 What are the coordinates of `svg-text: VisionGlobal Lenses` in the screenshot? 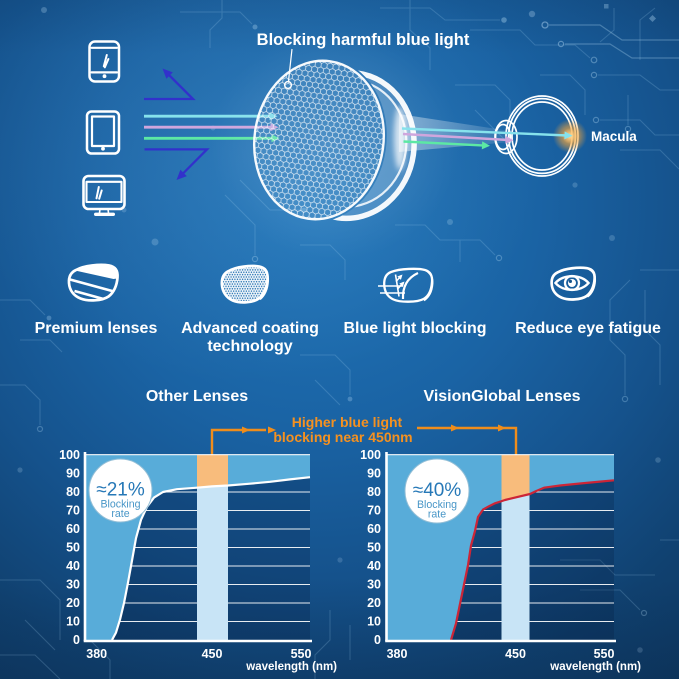 It's located at (501, 396).